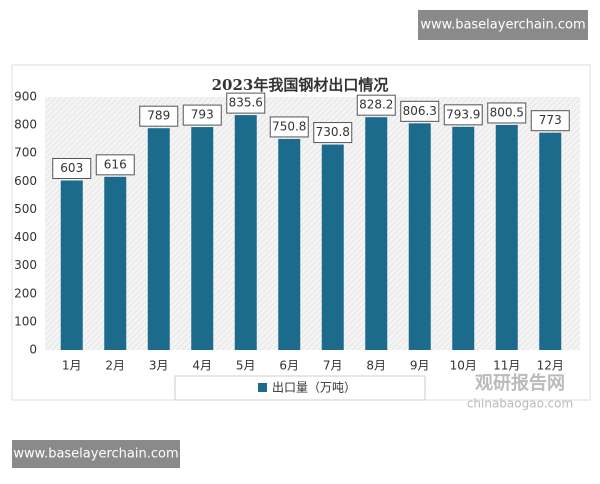 This screenshot has width=600, height=484. What do you see at coordinates (25, 97) in the screenshot?
I see `y-tick-label: 900` at bounding box center [25, 97].